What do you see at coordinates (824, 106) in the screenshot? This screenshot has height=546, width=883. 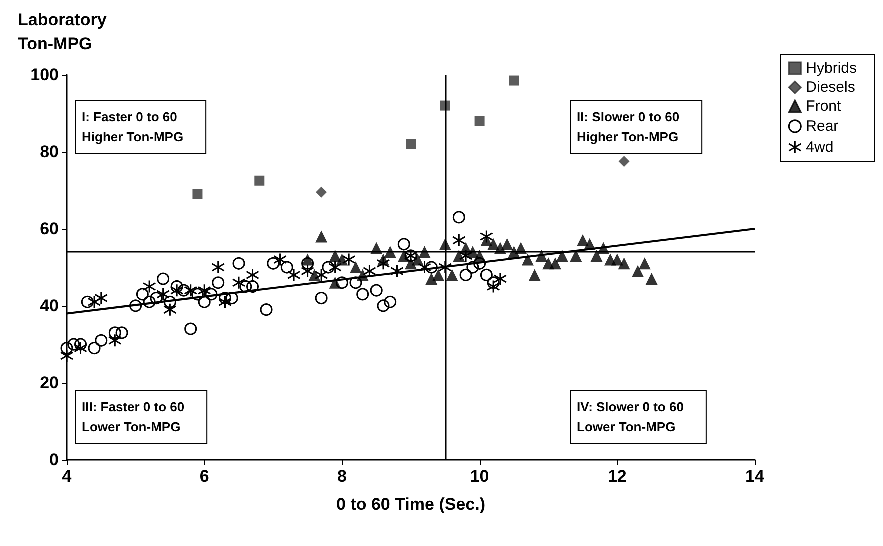 I see `legend-label: Front` at bounding box center [824, 106].